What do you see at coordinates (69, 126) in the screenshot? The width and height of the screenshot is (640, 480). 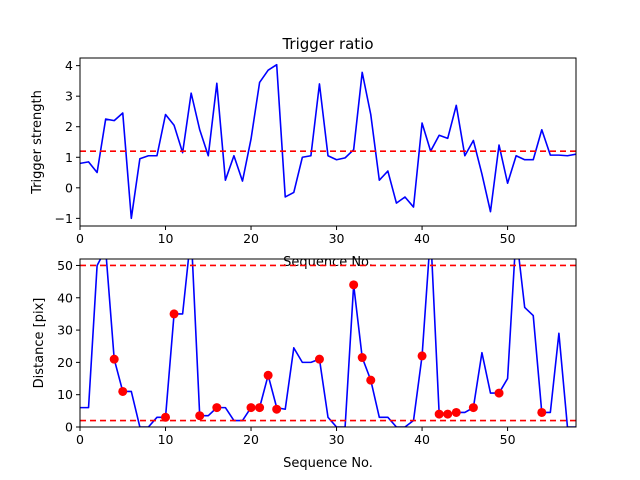 I see `y-tick-label: 2` at bounding box center [69, 126].